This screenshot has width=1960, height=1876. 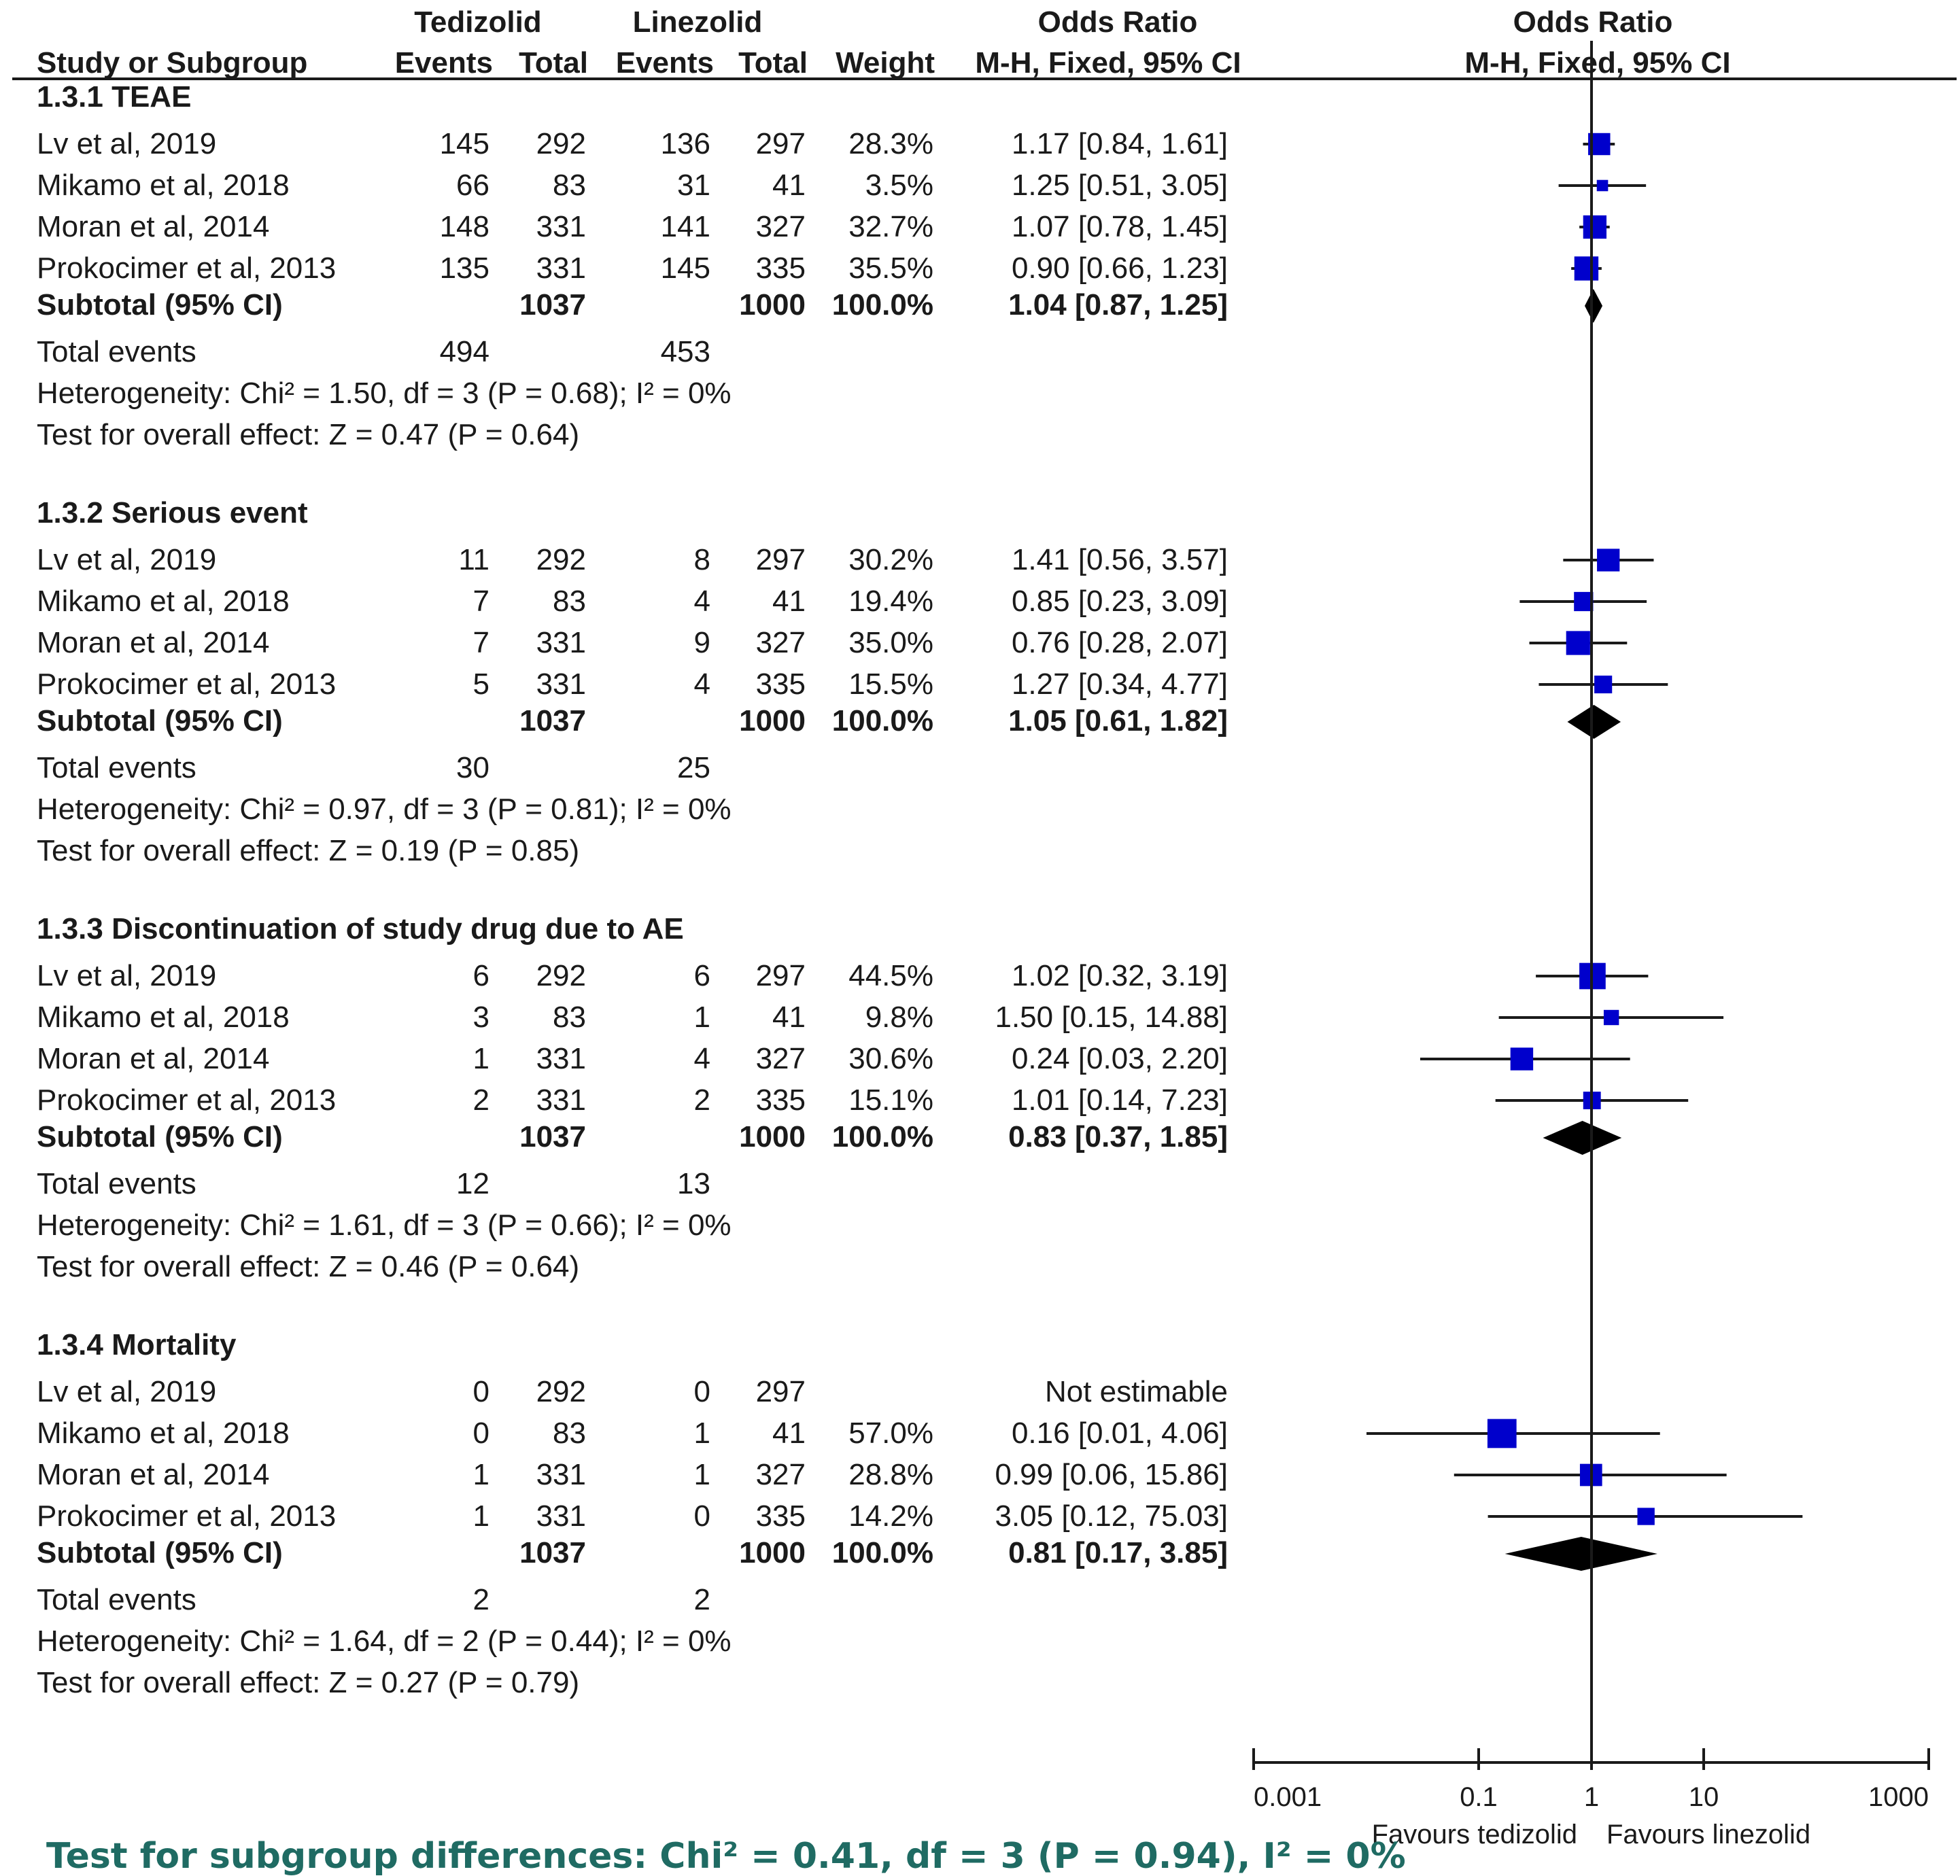 What do you see at coordinates (464, 143) in the screenshot?
I see `events-tedizolid: 145` at bounding box center [464, 143].